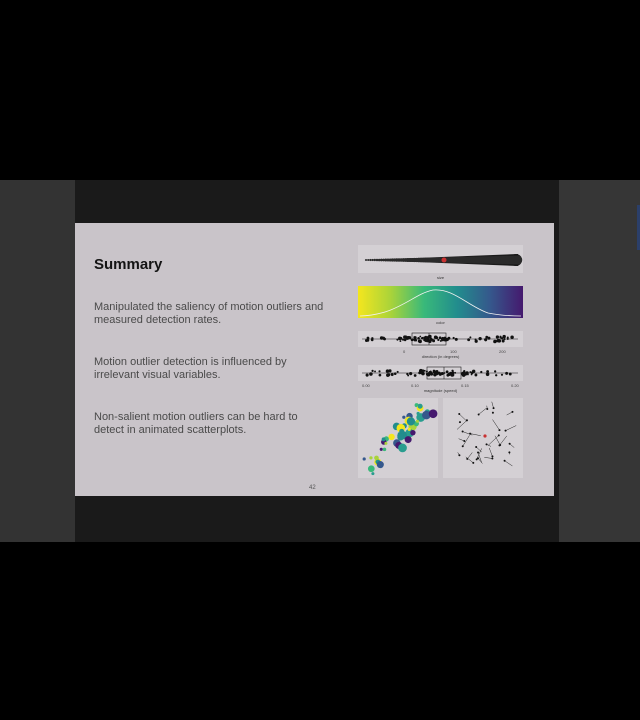  What do you see at coordinates (440, 259) in the screenshot?
I see `size-figure` at bounding box center [440, 259].